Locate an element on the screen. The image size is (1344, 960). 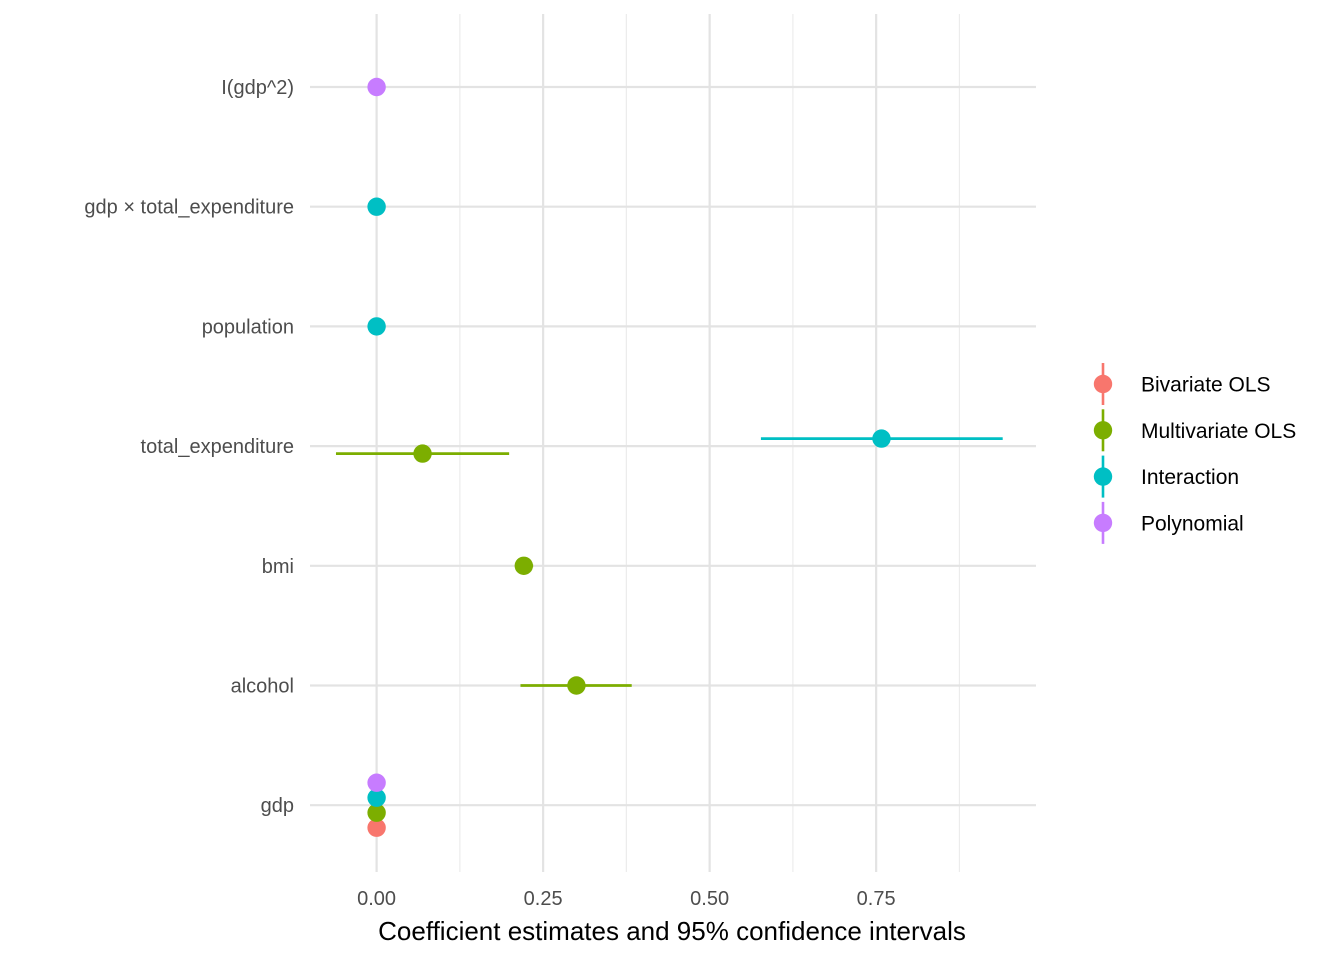
legend-label: Bivariate OLS is located at coordinates (1206, 385).